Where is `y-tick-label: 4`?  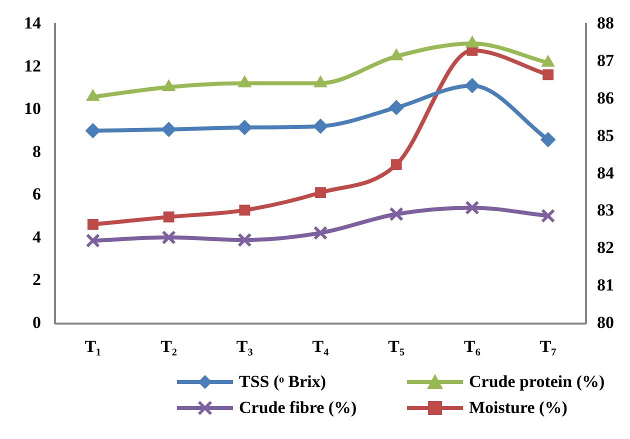
y-tick-label: 4 is located at coordinates (37, 236).